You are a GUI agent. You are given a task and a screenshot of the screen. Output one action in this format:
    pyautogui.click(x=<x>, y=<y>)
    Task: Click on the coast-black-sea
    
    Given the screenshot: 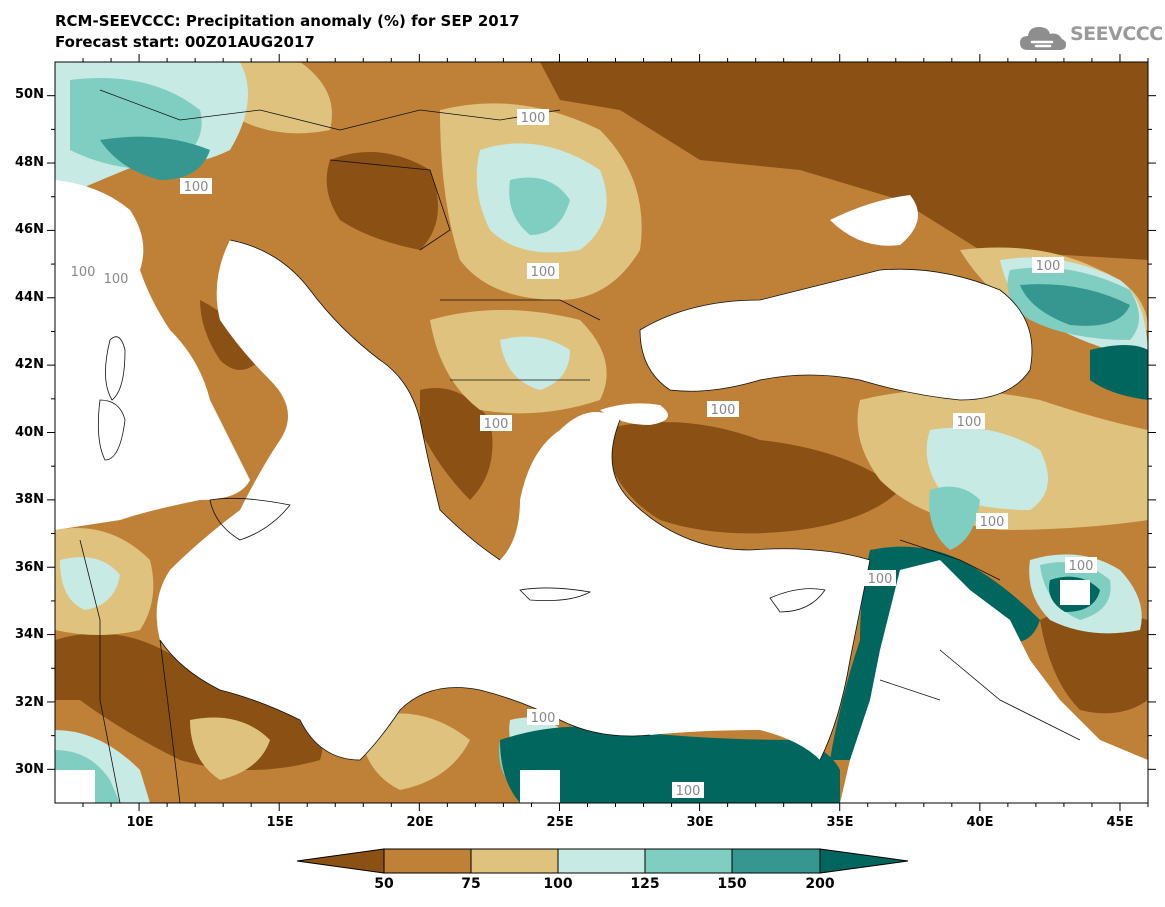 What is the action you would take?
    pyautogui.click(x=836, y=334)
    